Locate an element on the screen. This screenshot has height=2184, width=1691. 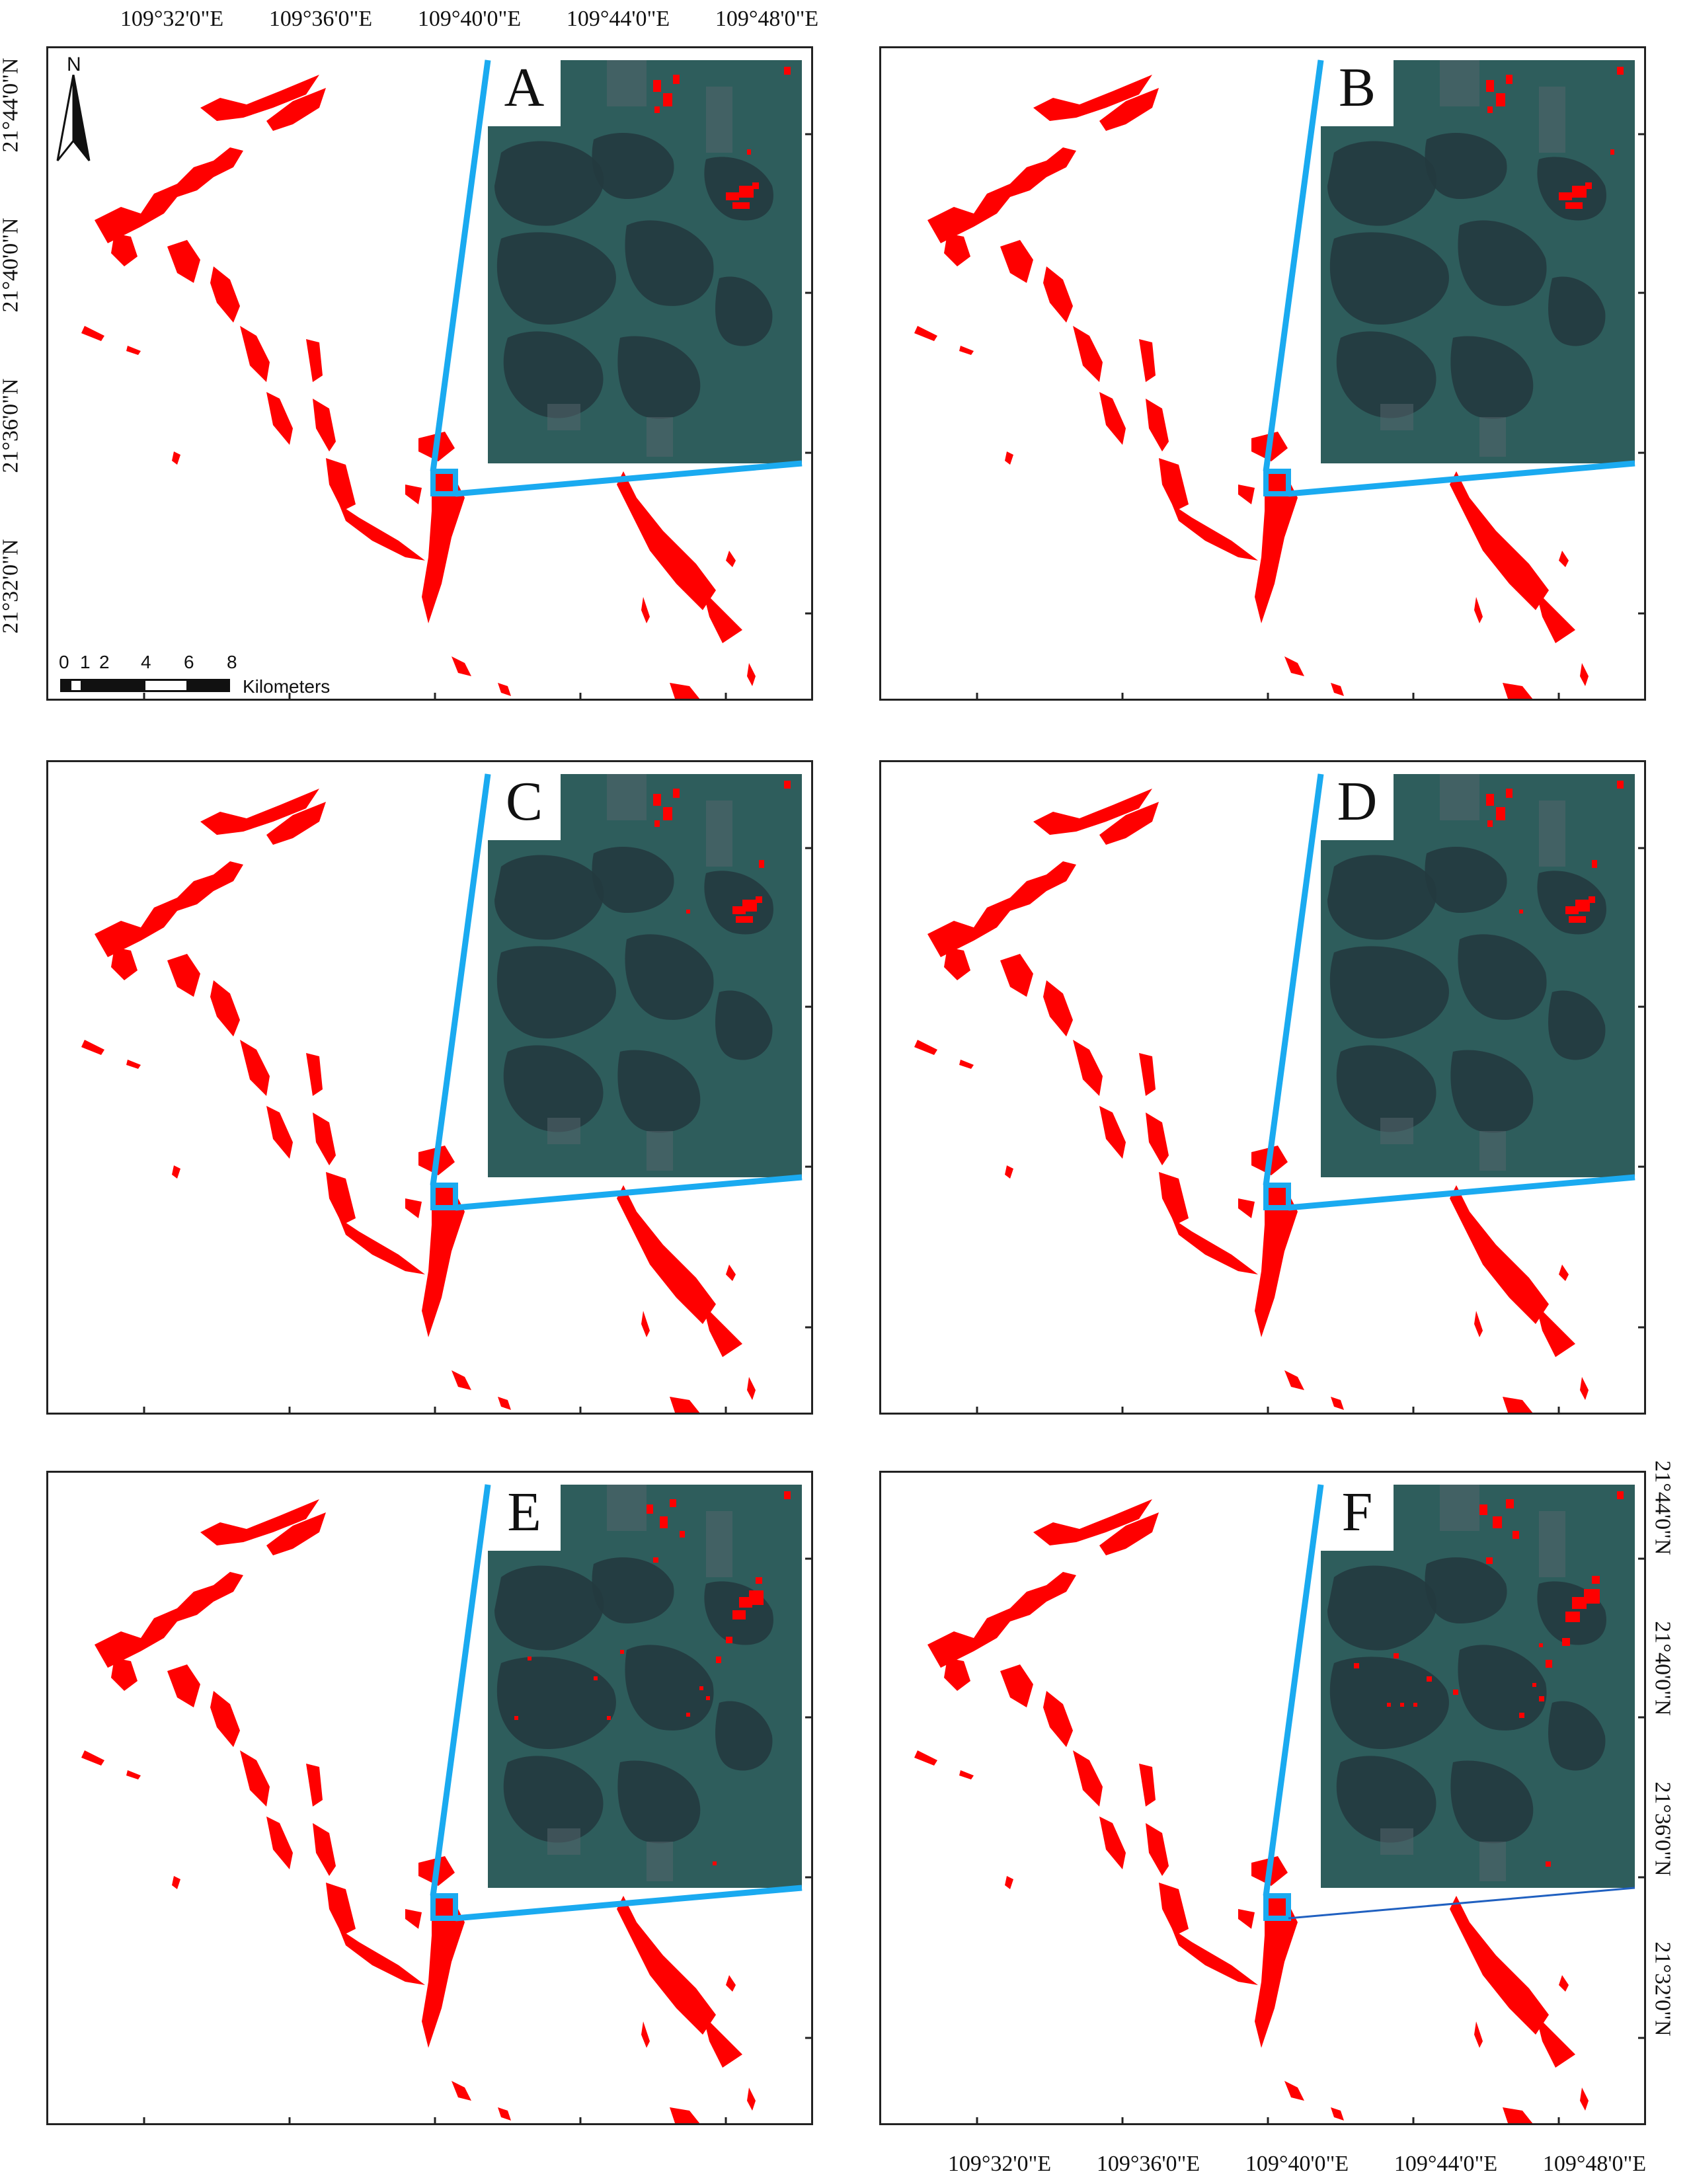
latitude-label: 21°40'0"N is located at coordinates (1662, 1668).